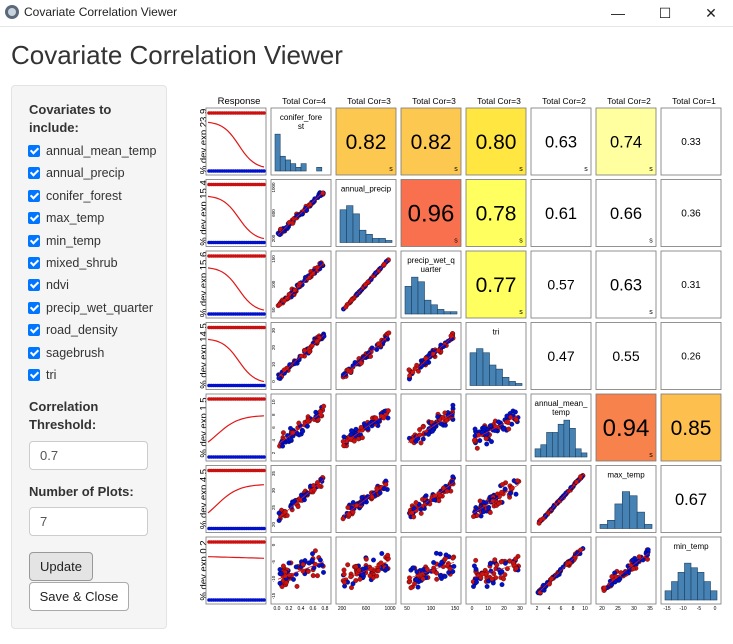  I want to click on y-tick-label: 35, so click(273, 474).